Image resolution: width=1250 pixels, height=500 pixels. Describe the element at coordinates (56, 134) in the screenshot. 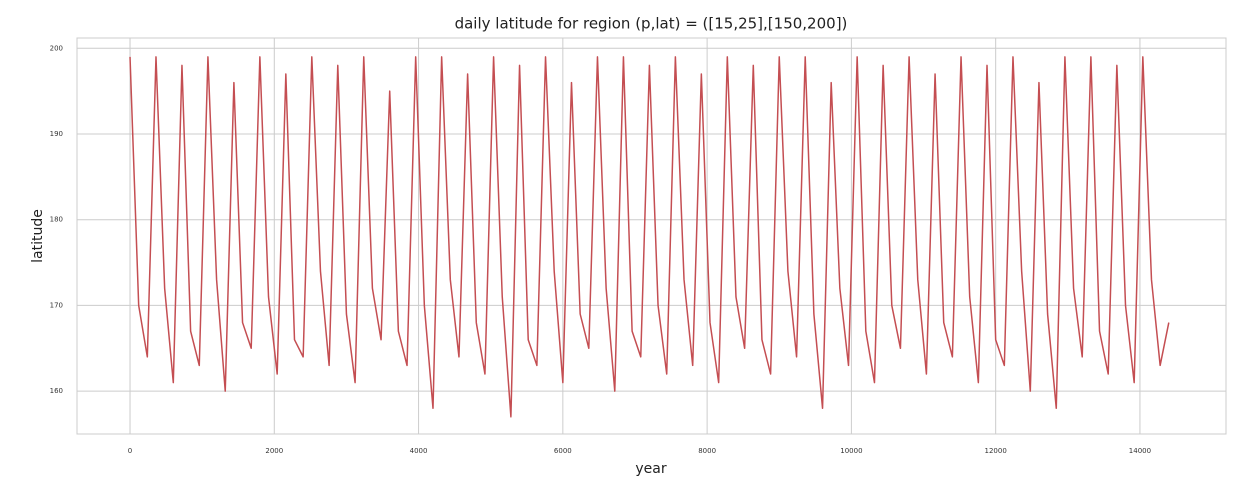

I see `y-tick-label: 190` at that location.